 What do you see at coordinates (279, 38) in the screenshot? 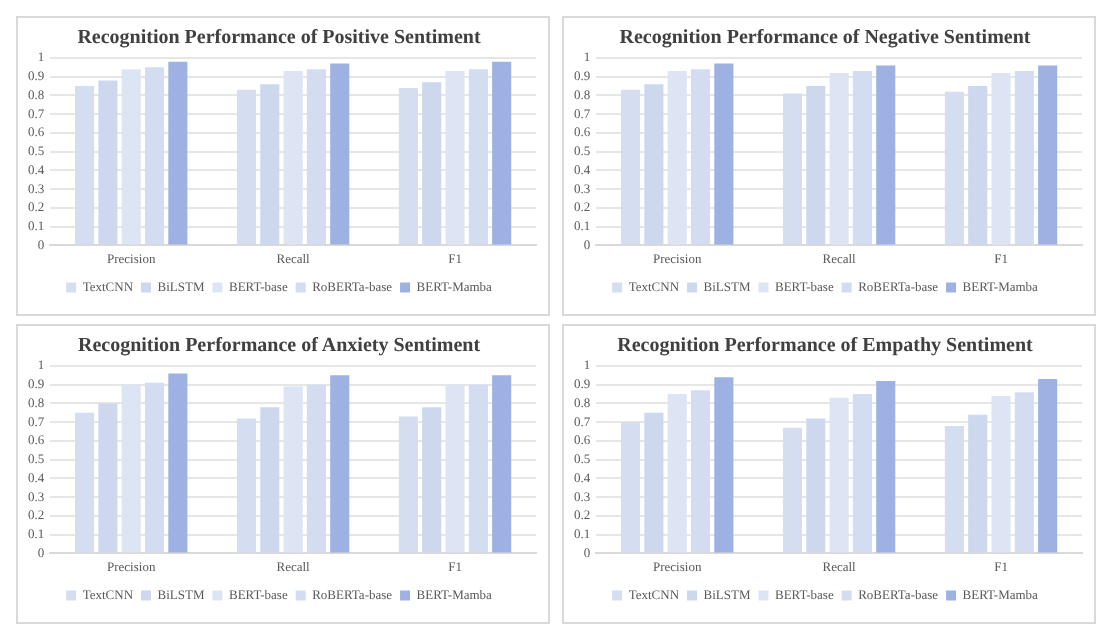
I see `chart-title: Recognition Performance of Positive Sentiment` at bounding box center [279, 38].